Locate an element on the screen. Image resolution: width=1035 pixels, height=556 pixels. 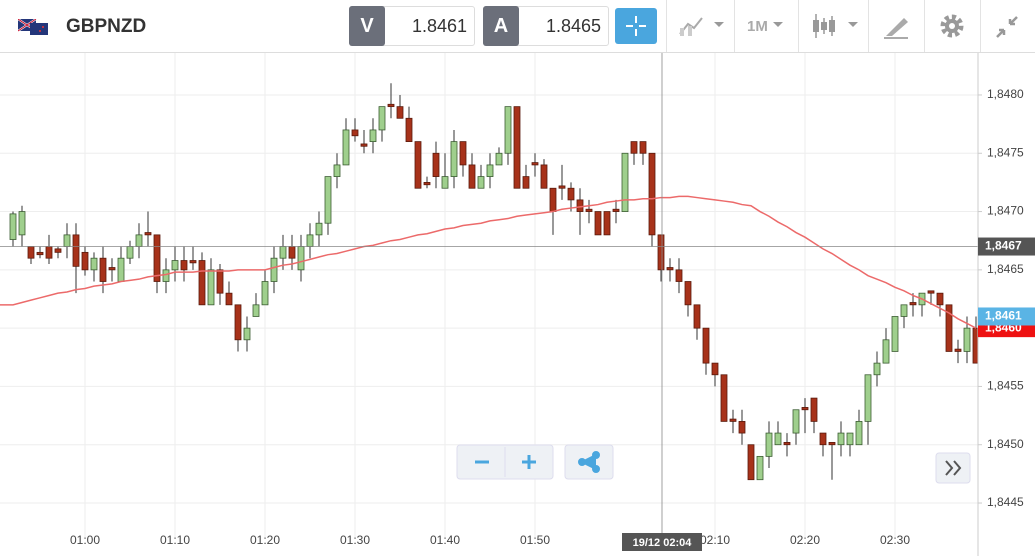
crosshair-icon is located at coordinates (636, 26).